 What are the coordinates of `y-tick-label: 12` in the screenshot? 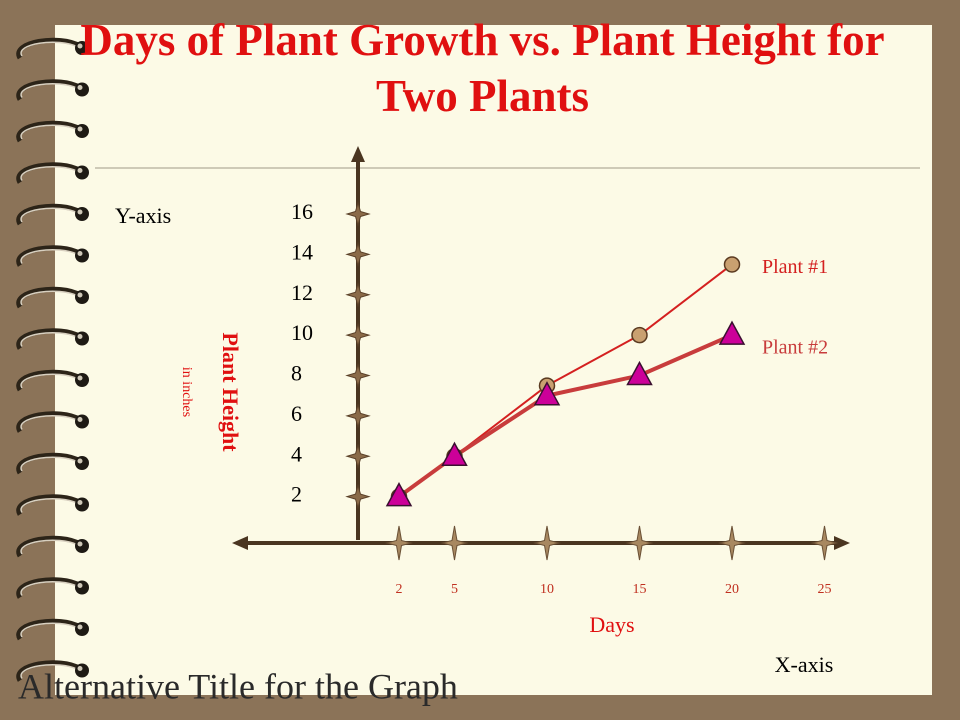 It's located at (302, 292).